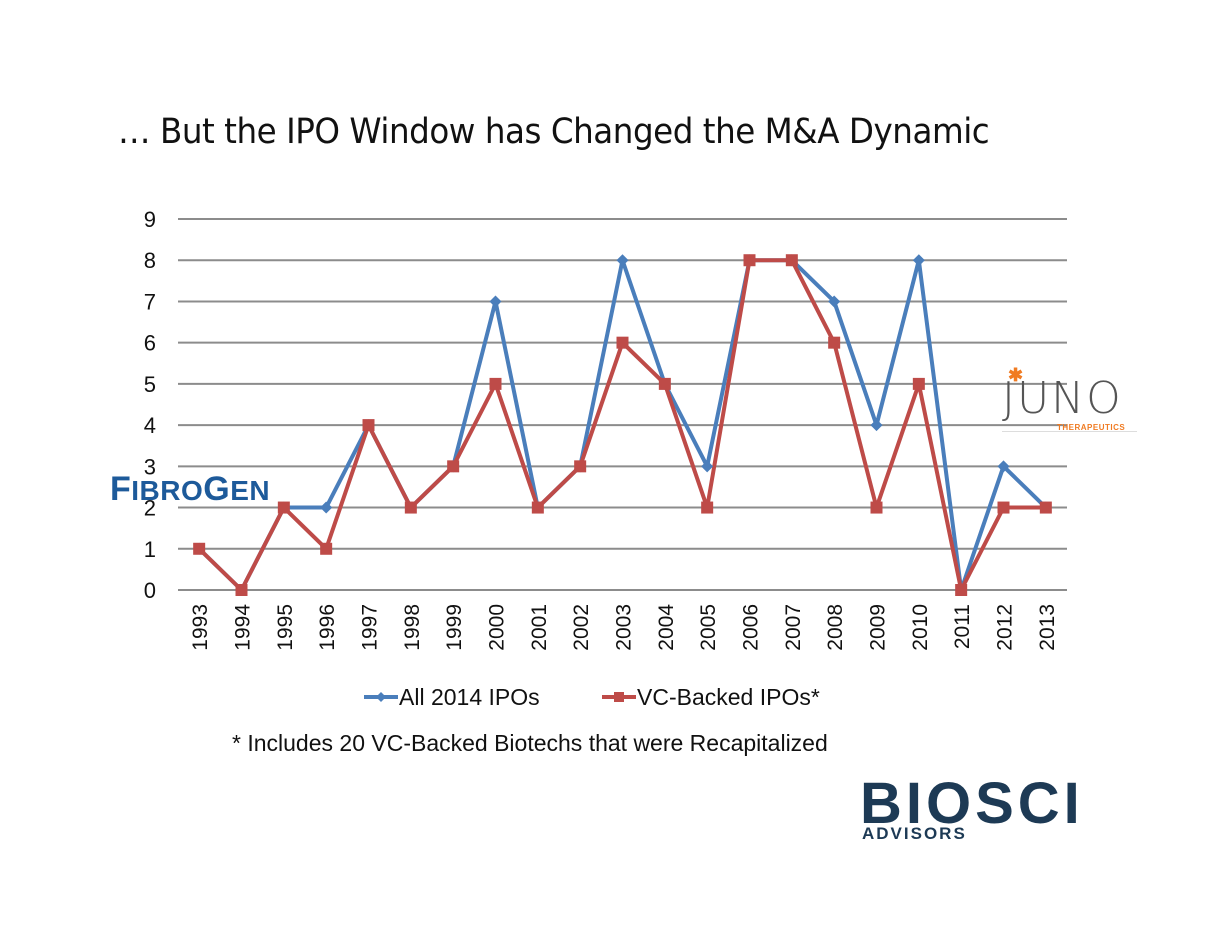  Describe the element at coordinates (835, 627) in the screenshot. I see `x-tick-label: 2008` at that location.